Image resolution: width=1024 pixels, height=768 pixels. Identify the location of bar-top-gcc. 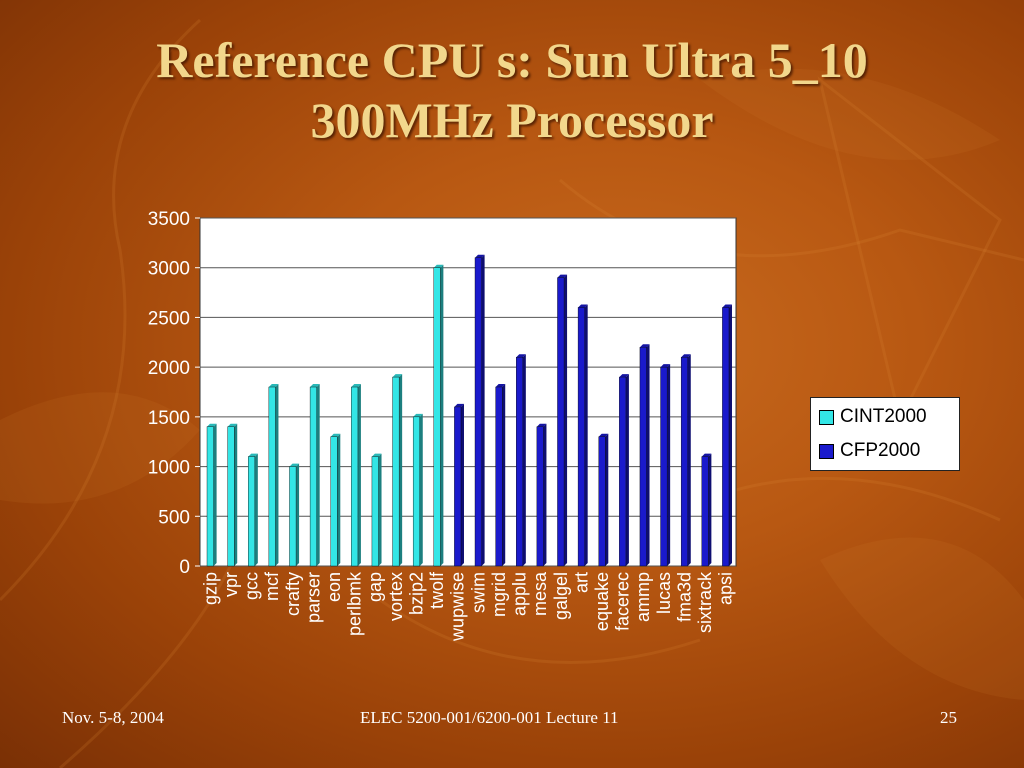
(253, 455).